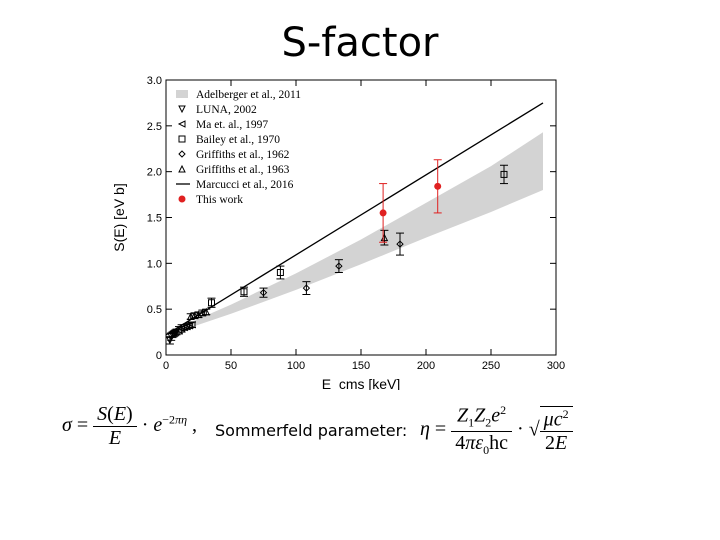  Describe the element at coordinates (219, 200) in the screenshot. I see `legend-entry: This work` at that location.